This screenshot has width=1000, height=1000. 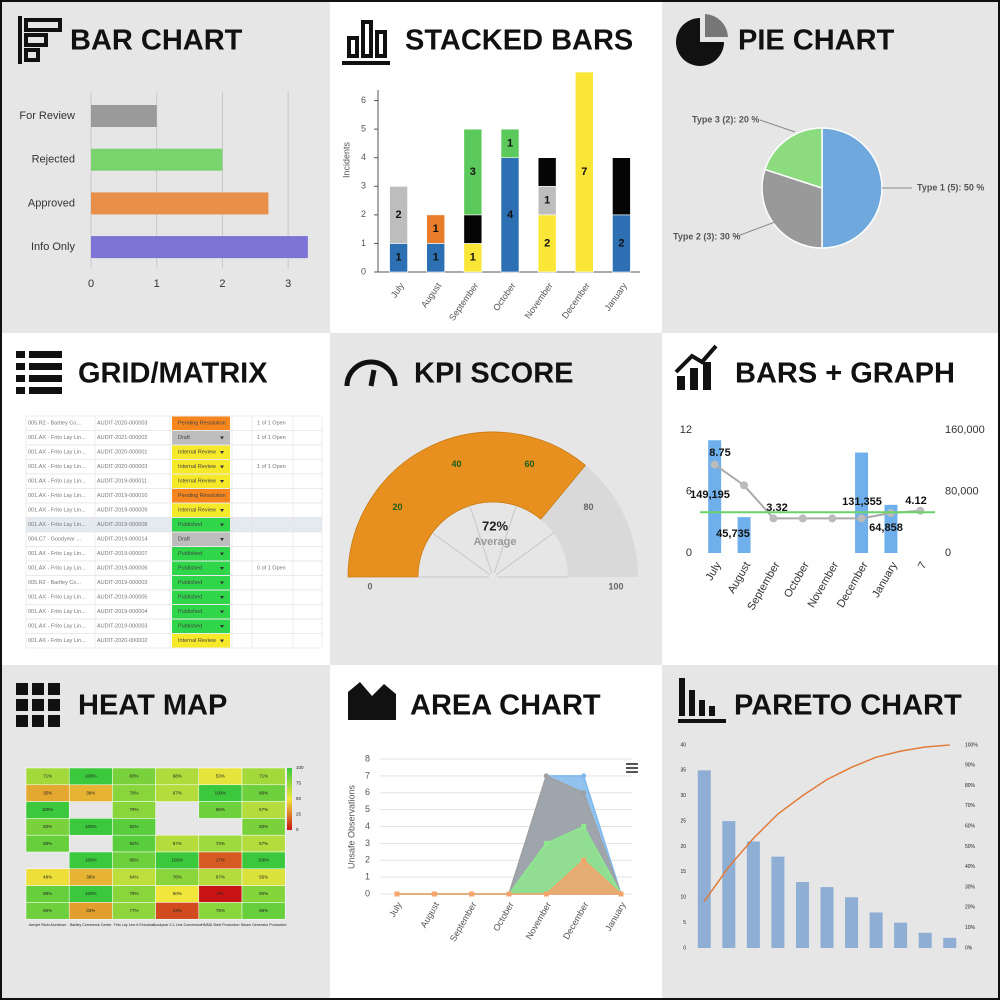 What do you see at coordinates (683, 898) in the screenshot?
I see `y-tick-label: 10` at bounding box center [683, 898].